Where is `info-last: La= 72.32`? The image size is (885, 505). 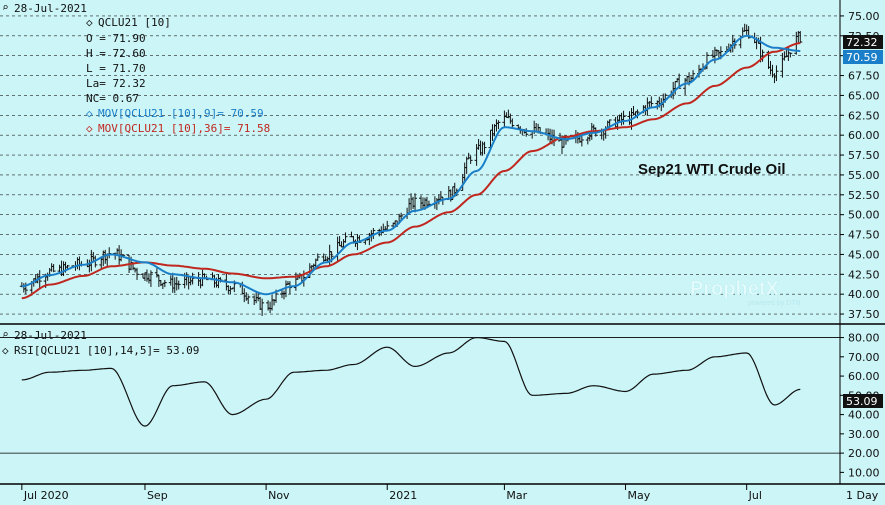 info-last: La= 72.32 is located at coordinates (116, 83).